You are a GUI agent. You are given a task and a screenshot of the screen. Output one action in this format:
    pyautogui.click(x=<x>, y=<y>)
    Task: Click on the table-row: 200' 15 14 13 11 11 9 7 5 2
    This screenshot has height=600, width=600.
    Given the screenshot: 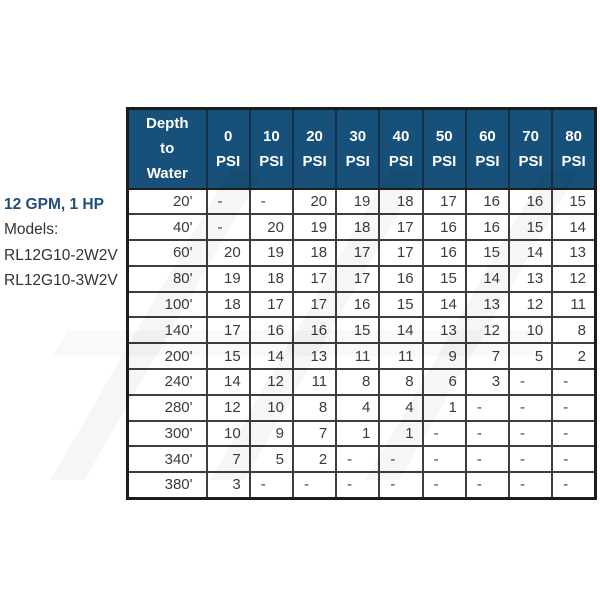 What is the action you would take?
    pyautogui.click(x=361, y=356)
    